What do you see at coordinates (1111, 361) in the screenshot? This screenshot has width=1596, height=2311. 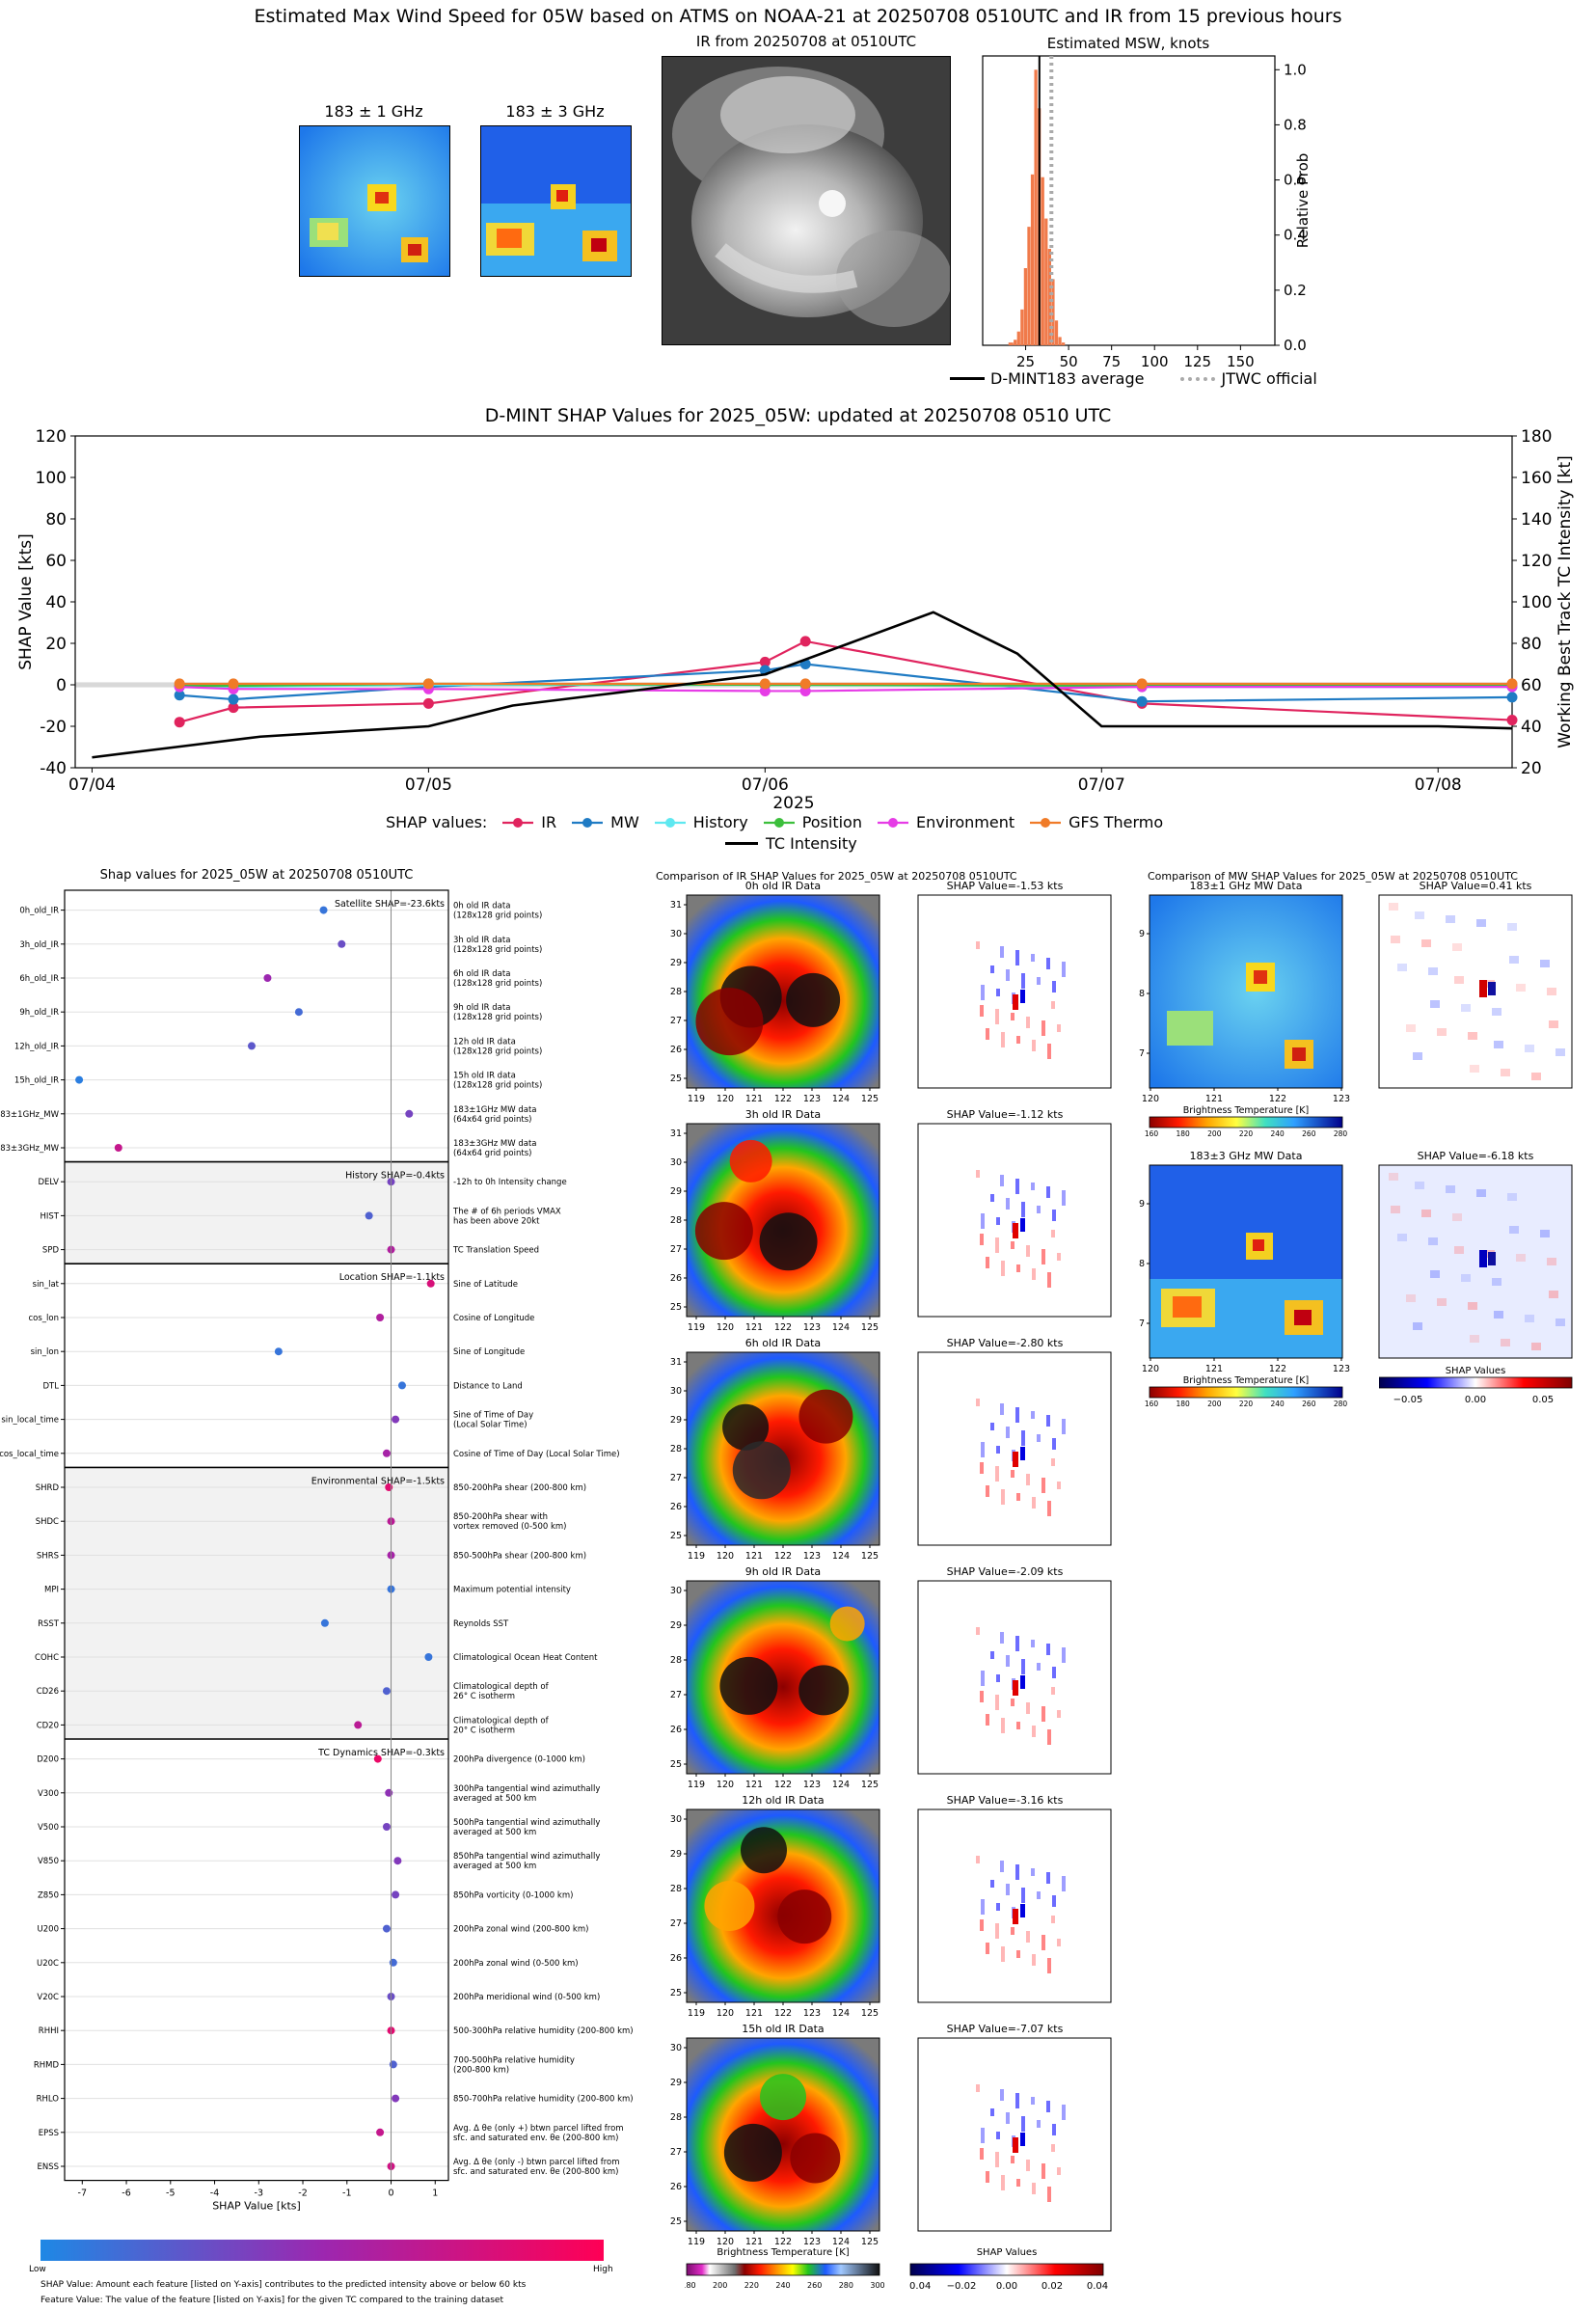 I see `hist-xtick-label: 75` at bounding box center [1111, 361].